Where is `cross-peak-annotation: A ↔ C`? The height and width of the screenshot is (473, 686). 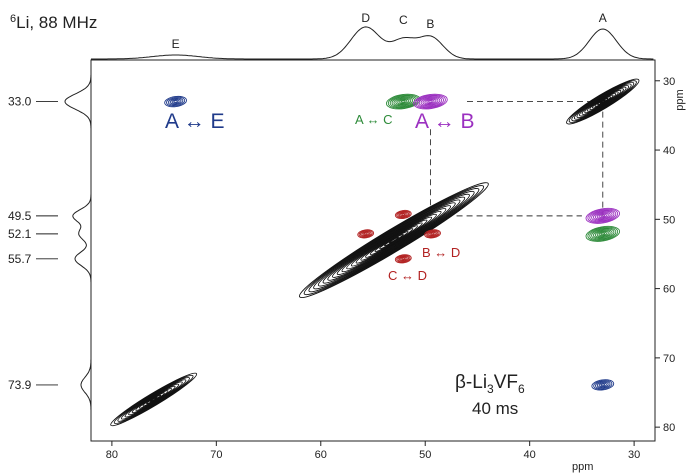
cross-peak-annotation: A ↔ C is located at coordinates (374, 119).